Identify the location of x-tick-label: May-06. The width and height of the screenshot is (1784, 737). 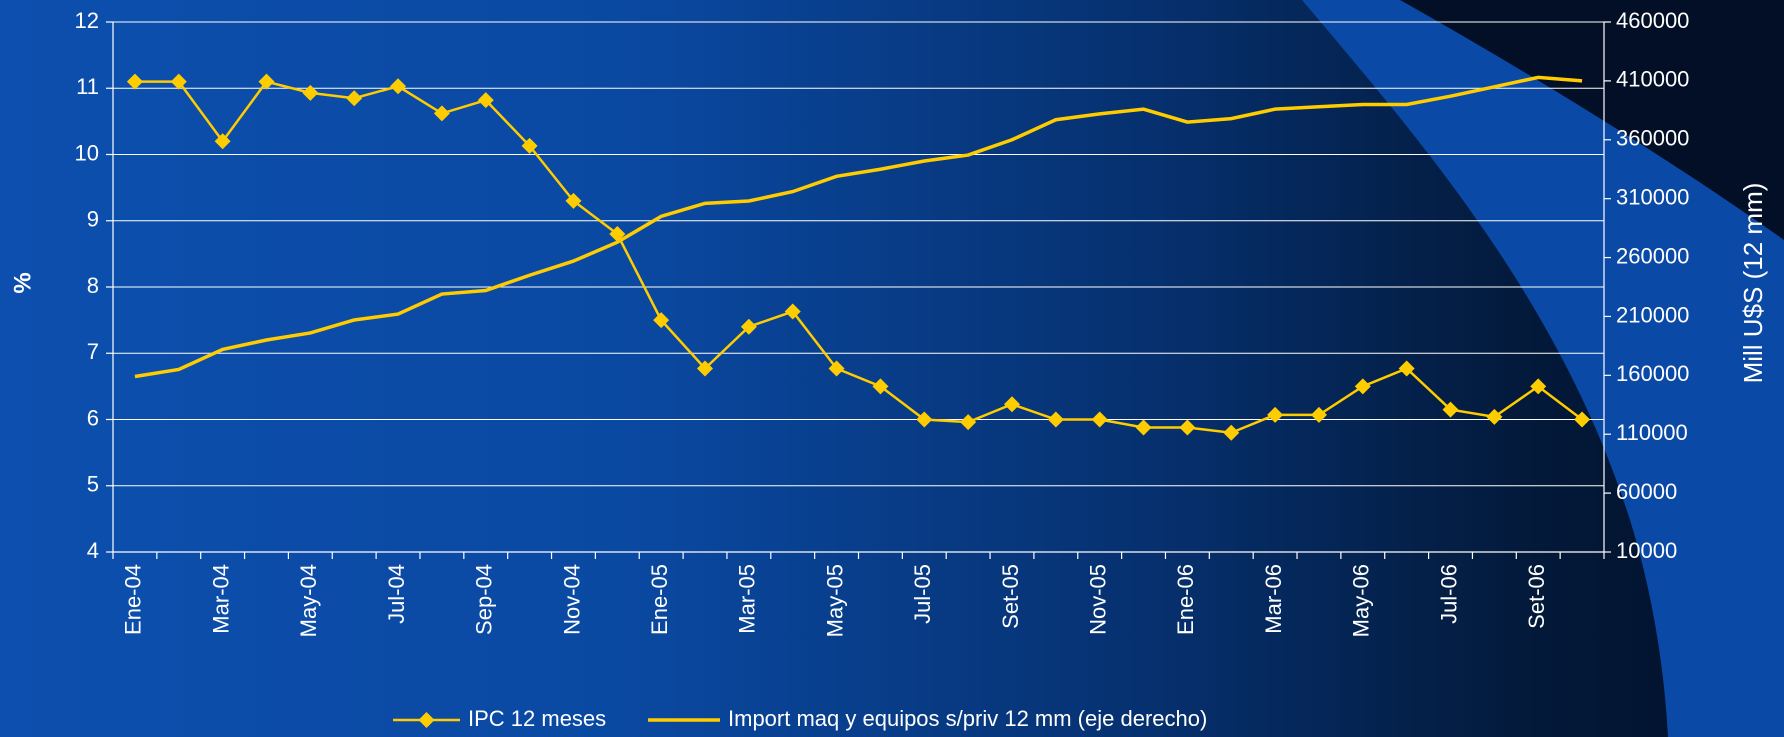
(1361, 600).